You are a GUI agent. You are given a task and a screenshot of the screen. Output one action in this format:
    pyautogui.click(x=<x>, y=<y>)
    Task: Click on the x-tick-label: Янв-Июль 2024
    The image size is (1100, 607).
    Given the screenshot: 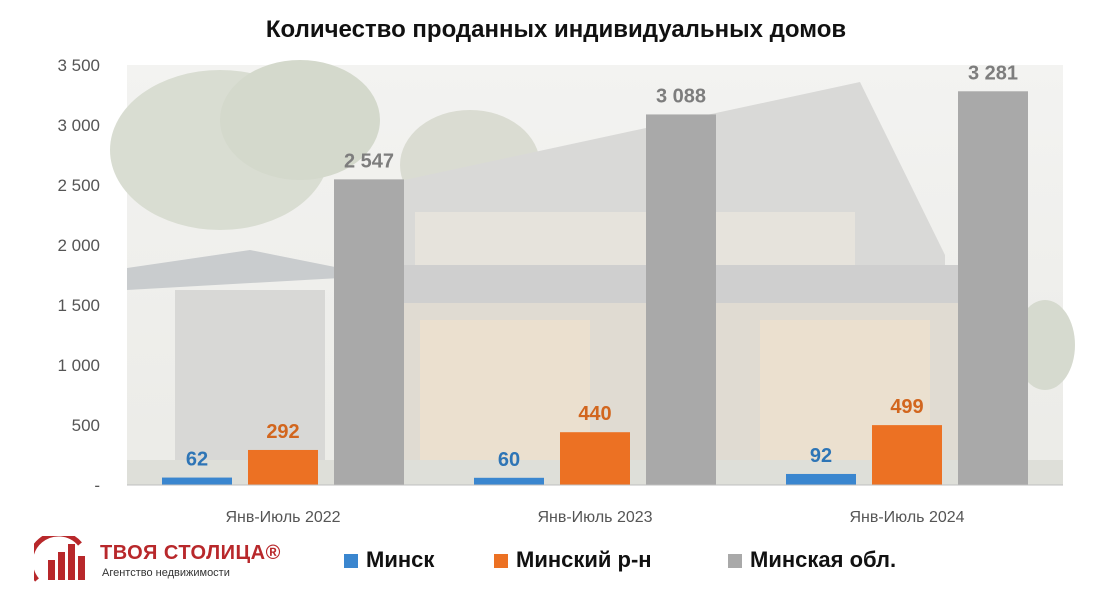 What is the action you would take?
    pyautogui.click(x=906, y=517)
    